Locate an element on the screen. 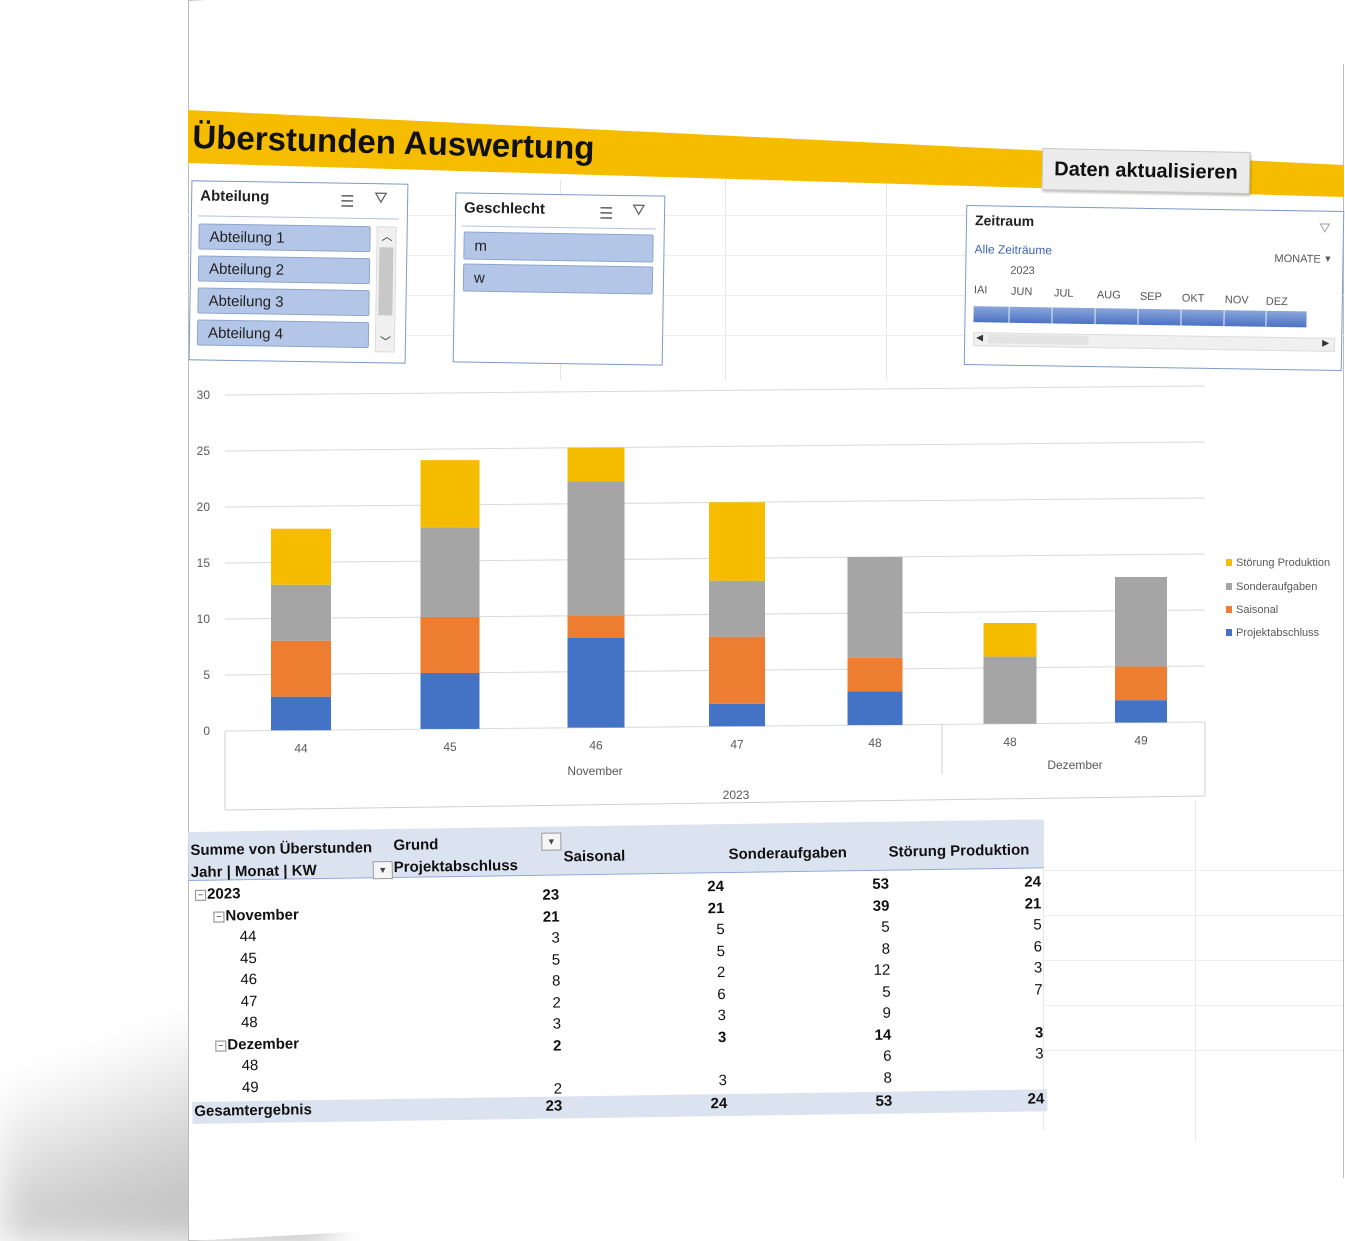 The image size is (1345, 1241). pivot-cell: 14 is located at coordinates (883, 1035).